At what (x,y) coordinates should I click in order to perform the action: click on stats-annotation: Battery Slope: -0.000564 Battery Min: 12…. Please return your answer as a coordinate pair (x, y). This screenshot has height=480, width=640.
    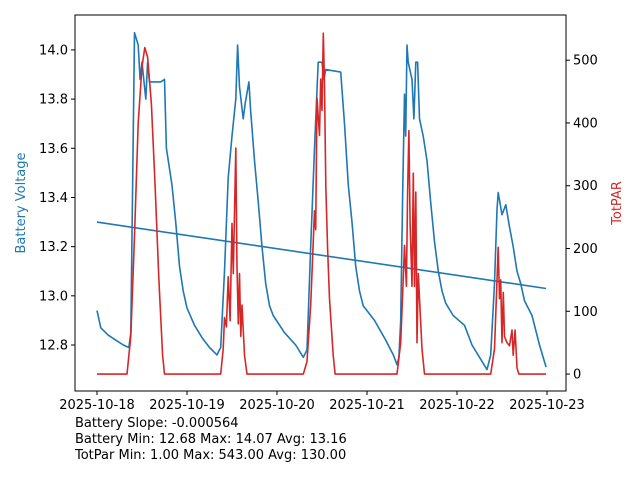
    Looking at the image, I should click on (211, 440).